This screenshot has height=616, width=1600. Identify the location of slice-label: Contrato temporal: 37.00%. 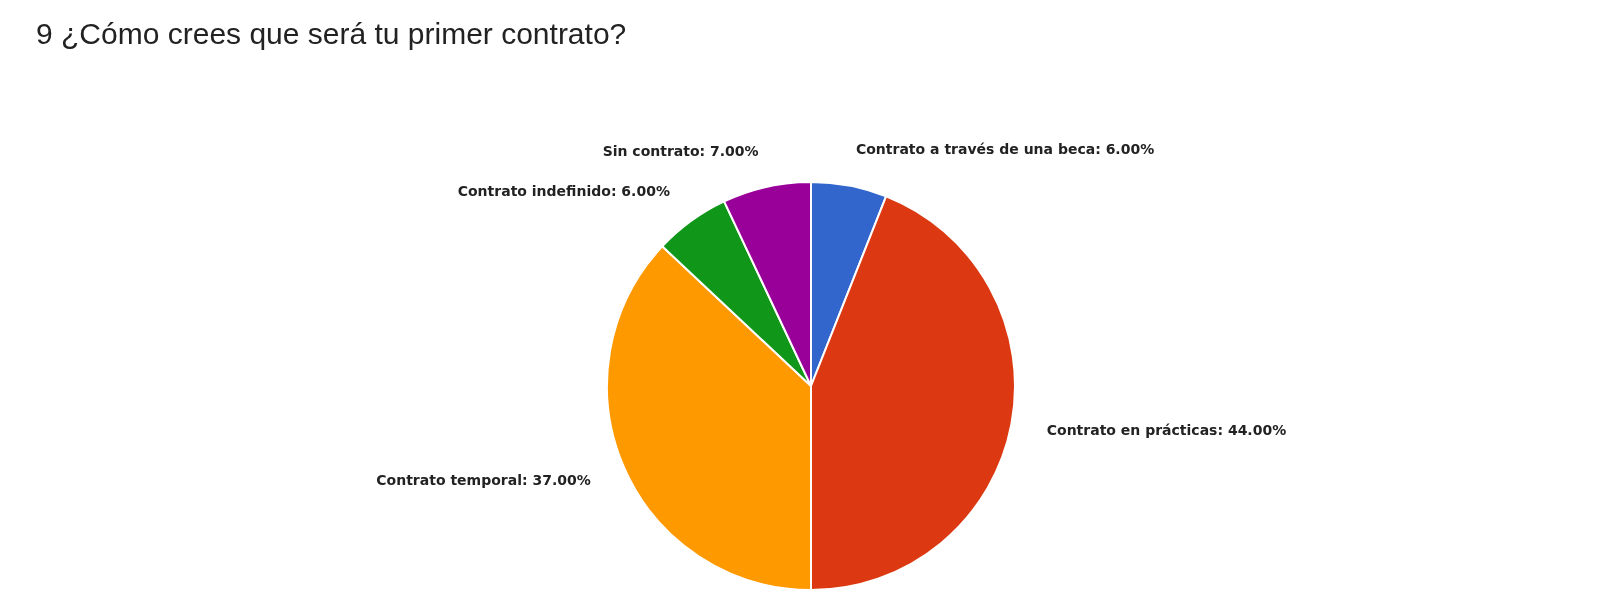
(483, 480).